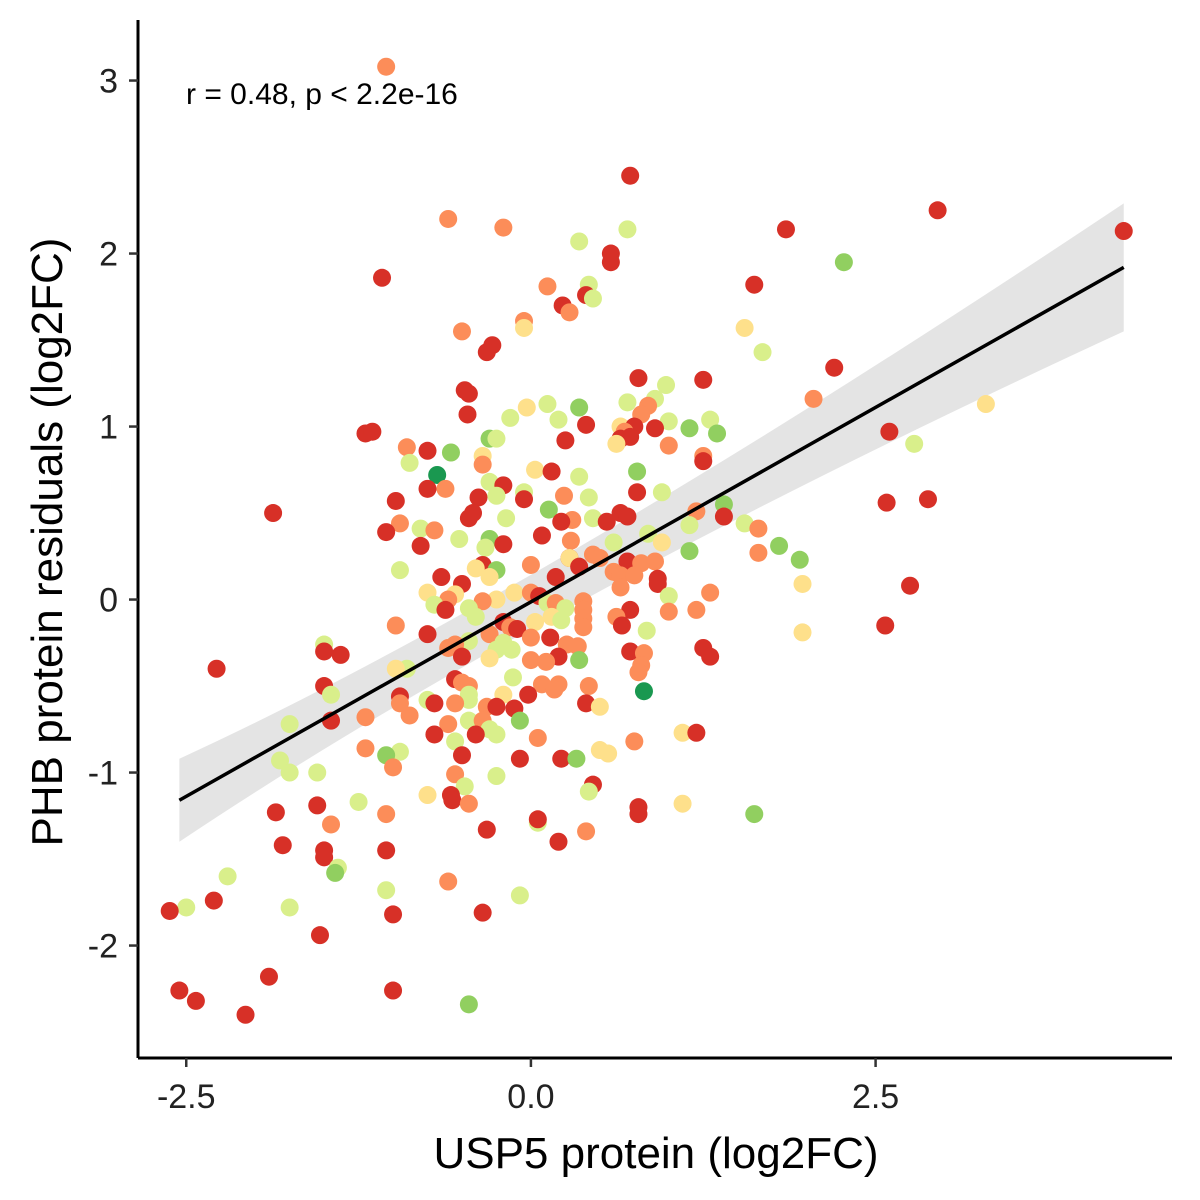 This screenshot has height=1200, width=1200. Describe the element at coordinates (108, 428) in the screenshot. I see `y-tick-label: 1` at that location.